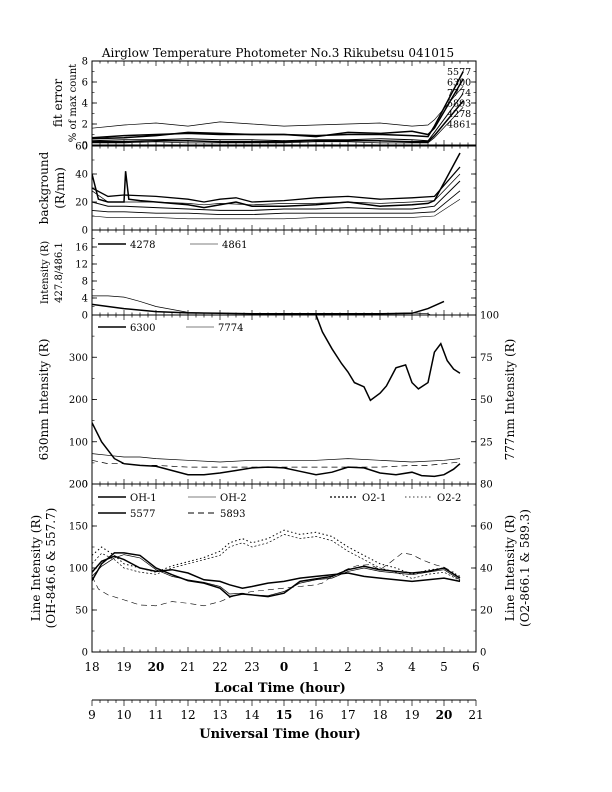  Describe the element at coordinates (489, 316) in the screenshot. I see `y-right-tick-label: 100` at that location.